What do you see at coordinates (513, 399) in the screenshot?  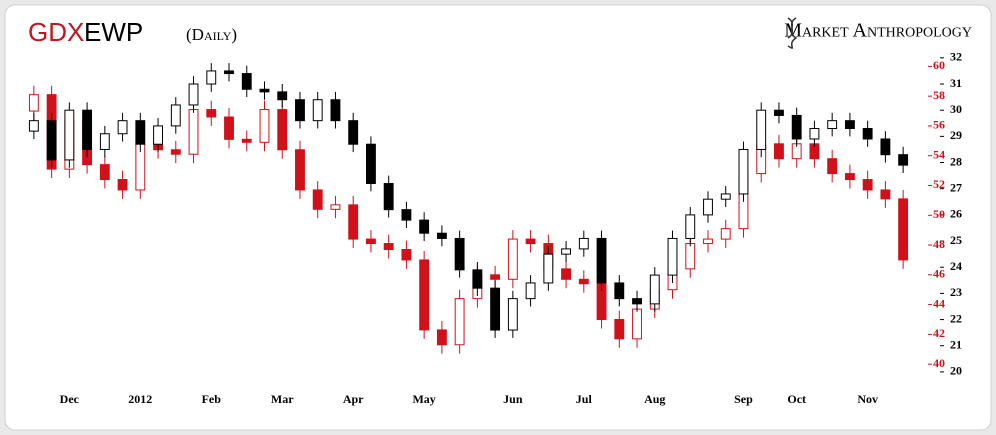 I see `x-tick-label: Jun` at bounding box center [513, 399].